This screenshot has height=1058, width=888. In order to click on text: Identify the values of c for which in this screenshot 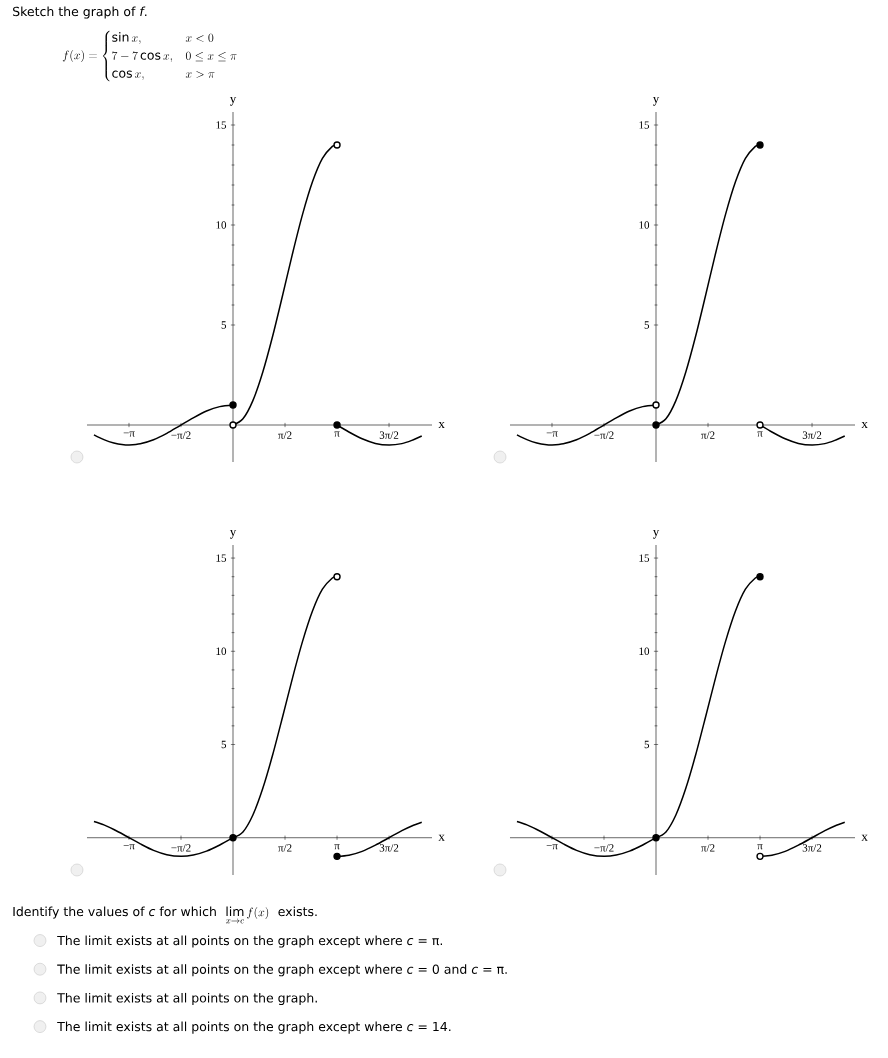, I will do `click(114, 912)`.